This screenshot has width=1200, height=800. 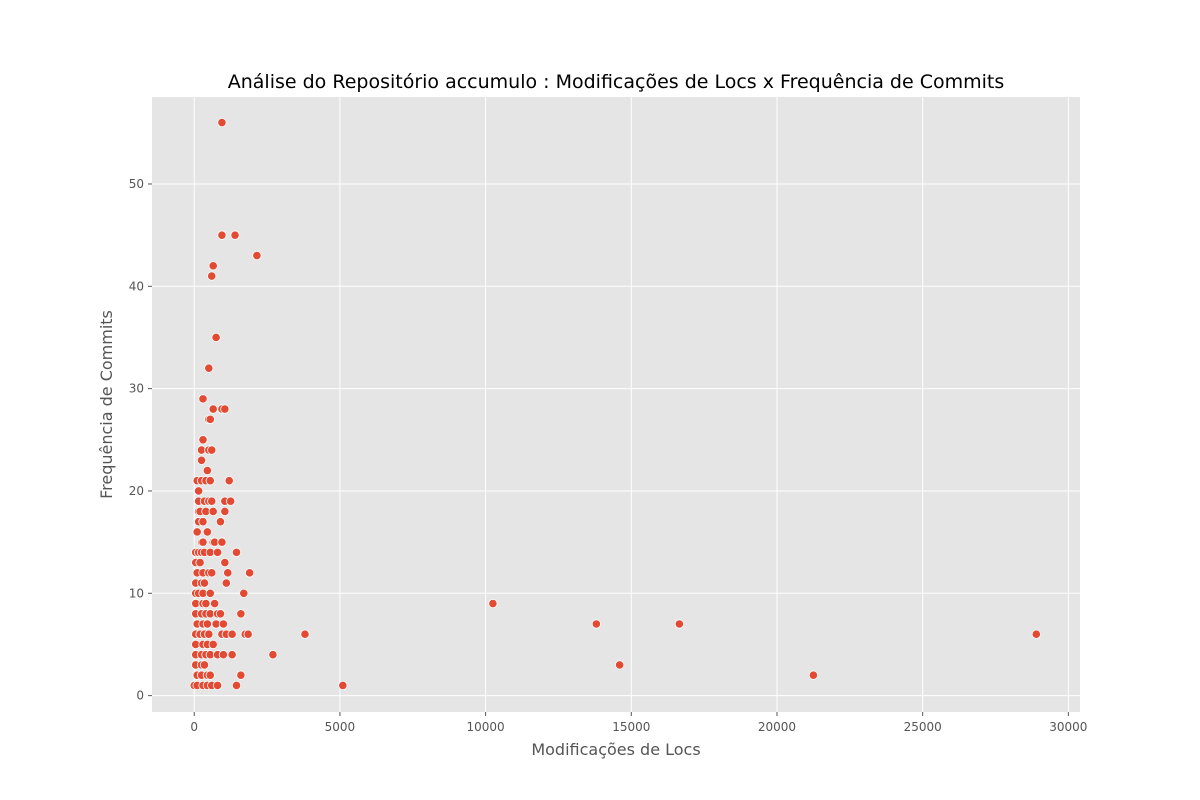 What do you see at coordinates (631, 727) in the screenshot?
I see `x-tick-label: 15000` at bounding box center [631, 727].